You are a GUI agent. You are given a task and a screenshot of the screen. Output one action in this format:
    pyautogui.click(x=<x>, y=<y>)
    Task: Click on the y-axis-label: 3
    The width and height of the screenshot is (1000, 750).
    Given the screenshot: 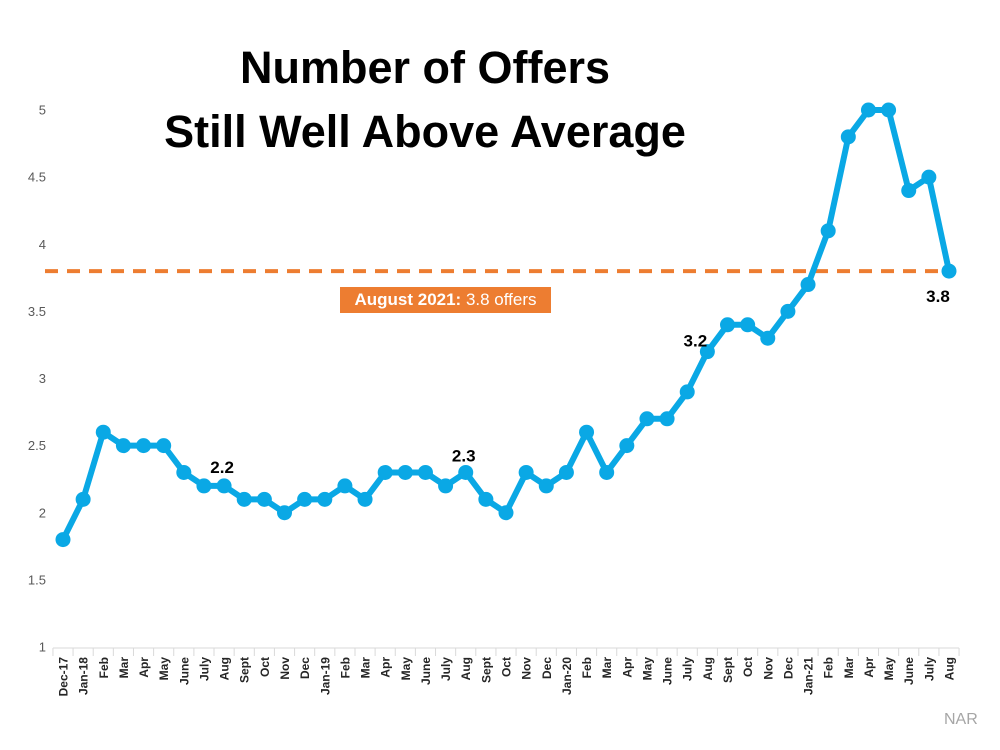 What is the action you would take?
    pyautogui.click(x=42, y=378)
    